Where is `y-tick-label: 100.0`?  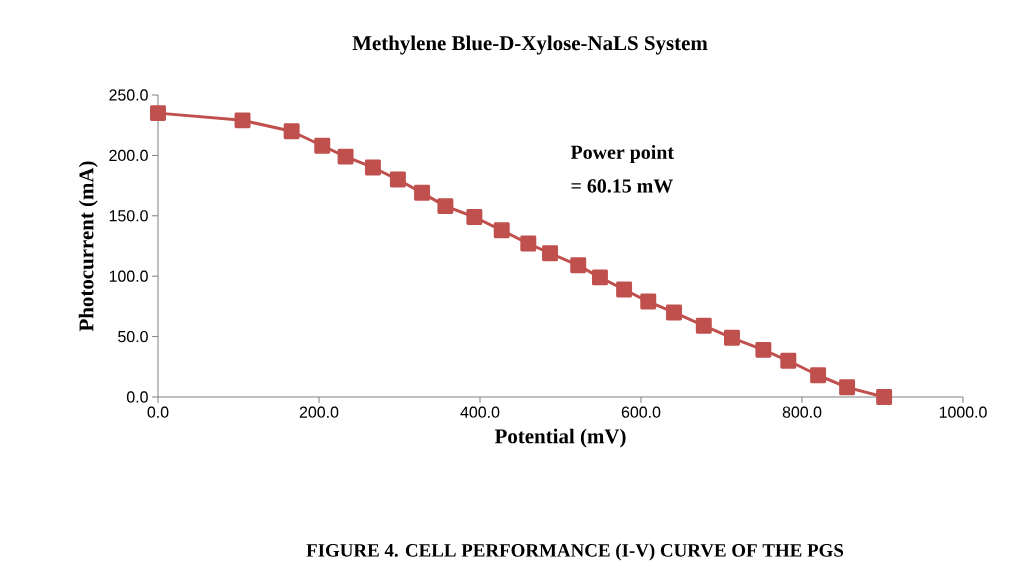 y-tick-label: 100.0 is located at coordinates (128, 276).